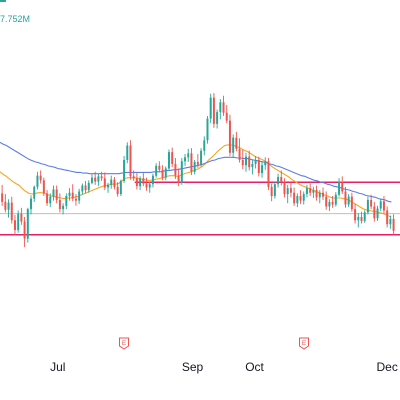 This screenshot has width=400, height=400. I want to click on volume-readout: 7.752M, so click(15, 19).